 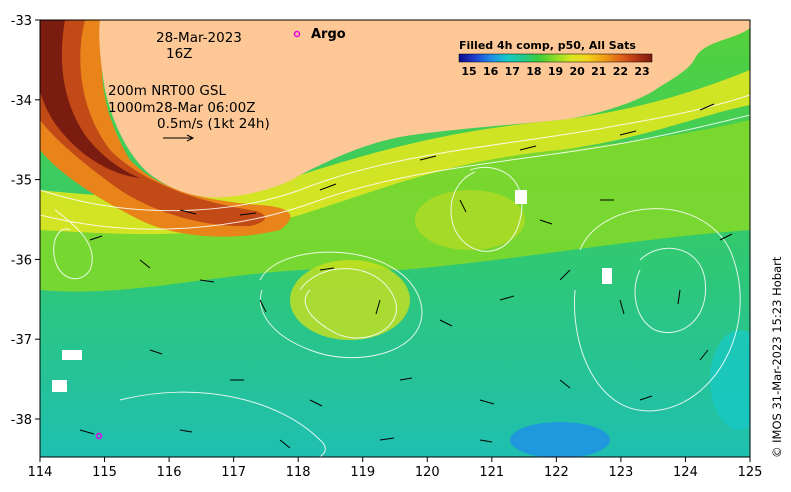 I want to click on x-axis: 114 115 116 117 118 119 120 121 122 123 124 125, so click(x=395, y=468).